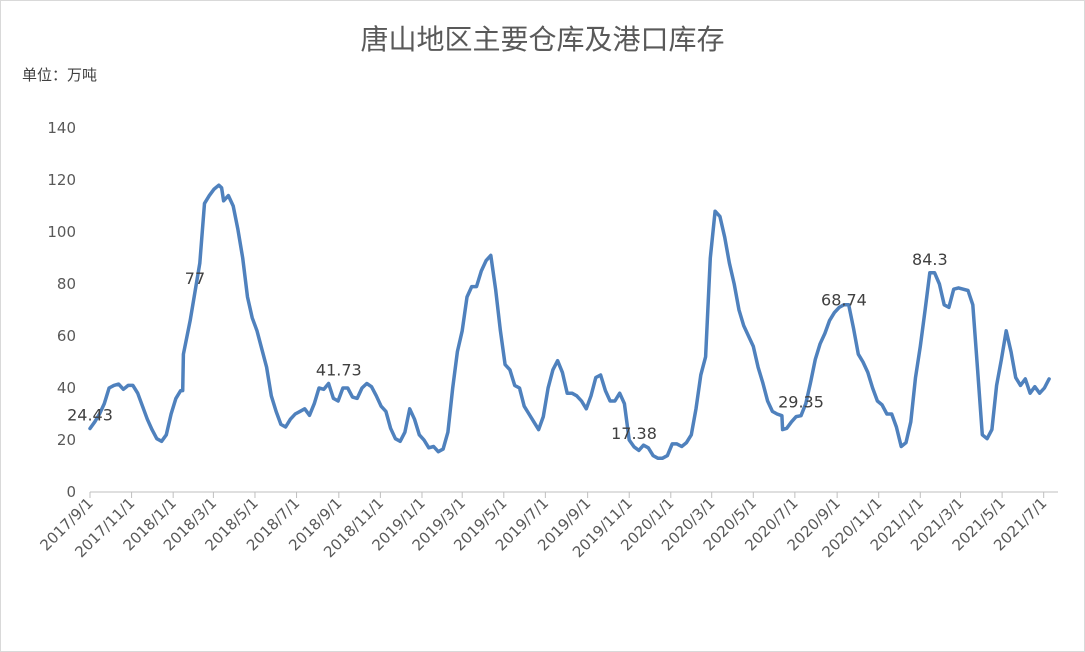 The image size is (1085, 652). I want to click on data-label: 77, so click(195, 278).